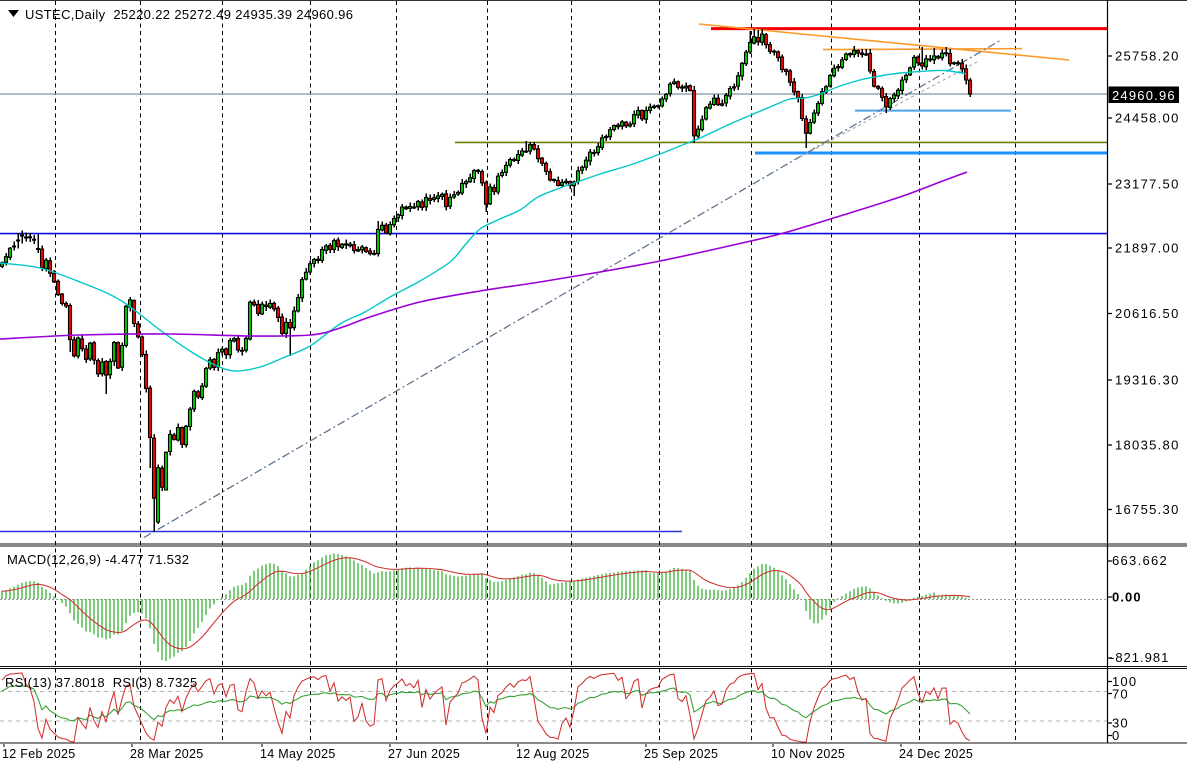 Image resolution: width=1187 pixels, height=771 pixels. What do you see at coordinates (1147, 118) in the screenshot?
I see `svg-text: 24458.00` at bounding box center [1147, 118].